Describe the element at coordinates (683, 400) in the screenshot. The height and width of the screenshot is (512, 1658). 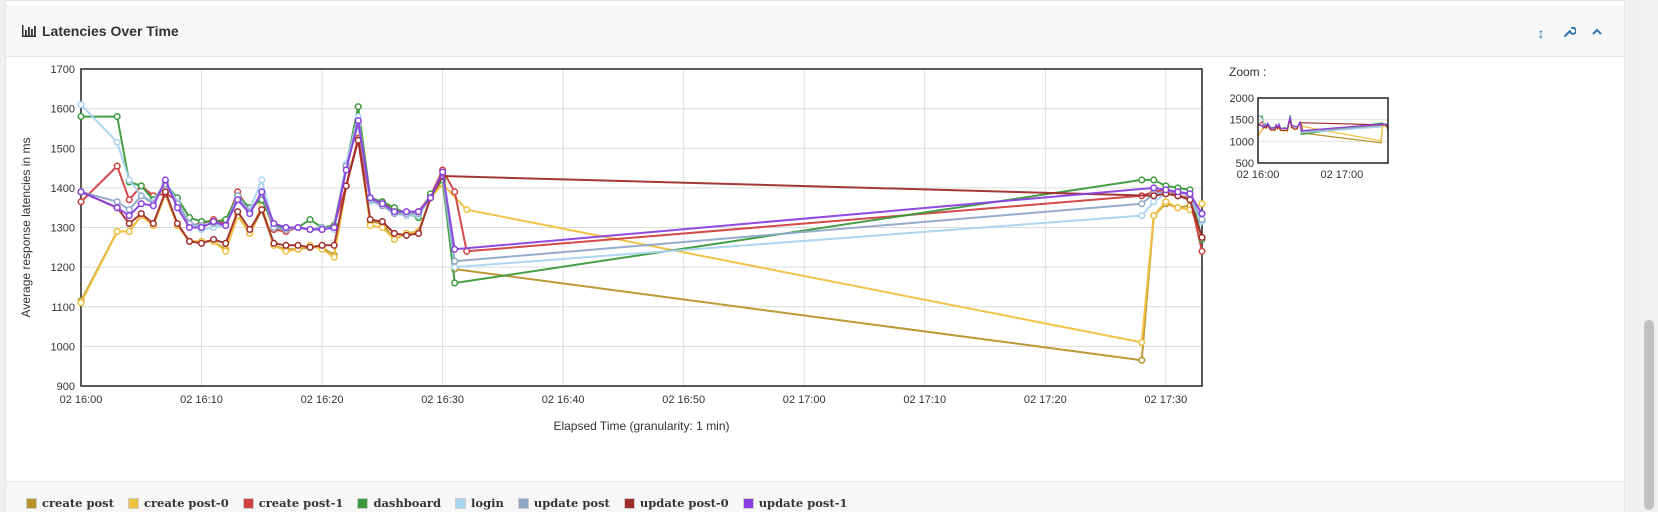
I see `x-tick-label: 02 16:50` at that location.